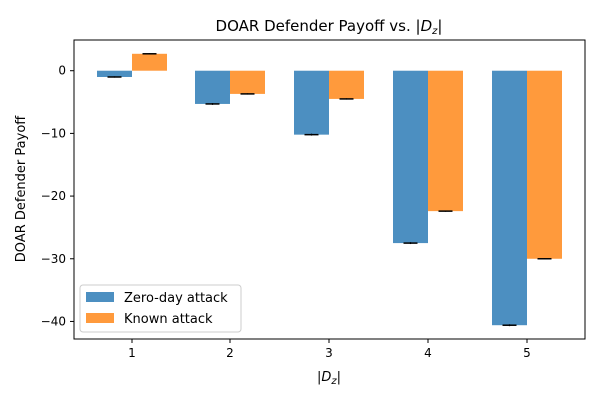 This screenshot has height=400, width=600. What do you see at coordinates (230, 353) in the screenshot?
I see `x-tick-label: 2` at bounding box center [230, 353].